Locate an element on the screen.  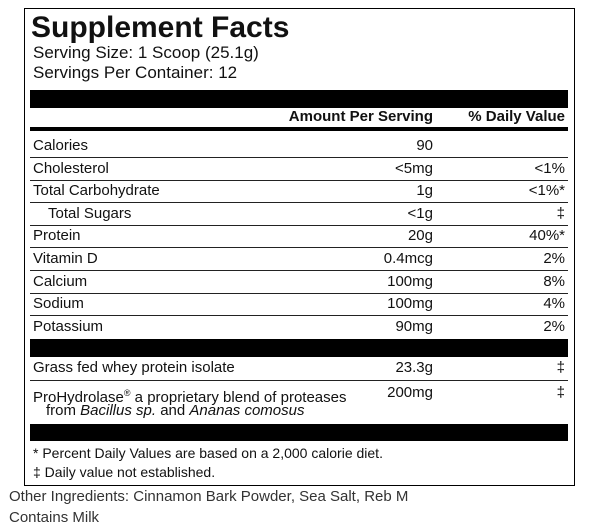
name-part: Bacillus sp. is located at coordinates (118, 410).